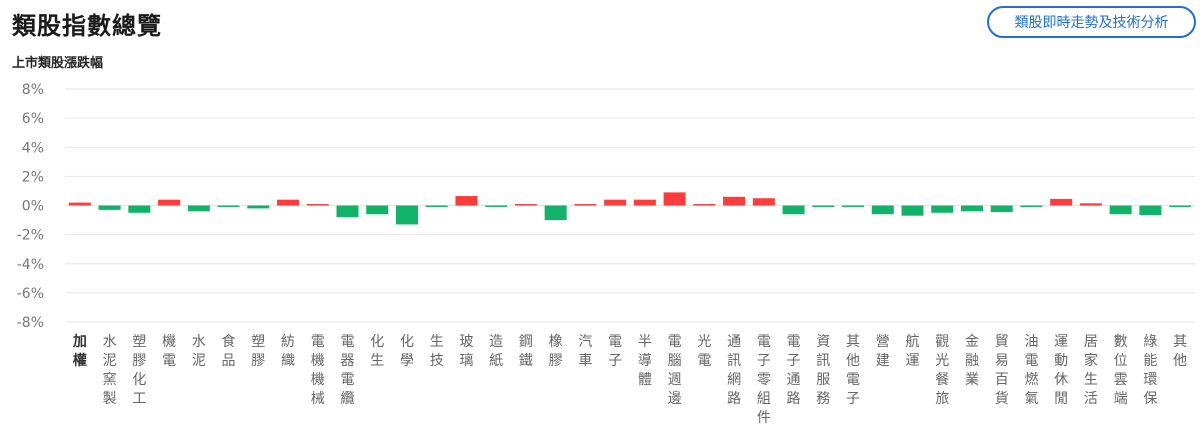  What do you see at coordinates (496, 351) in the screenshot?
I see `category-label: 造紙` at bounding box center [496, 351].